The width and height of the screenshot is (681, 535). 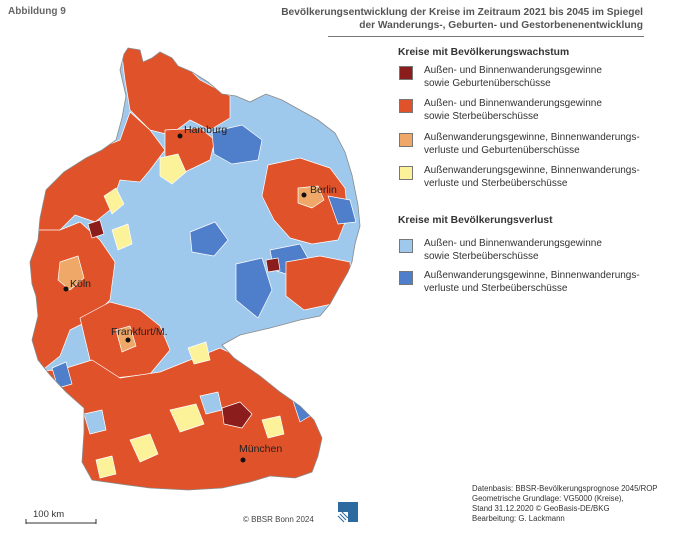 What do you see at coordinates (342, 210) in the screenshot?
I see `region-brandenburg-east-blue` at bounding box center [342, 210].